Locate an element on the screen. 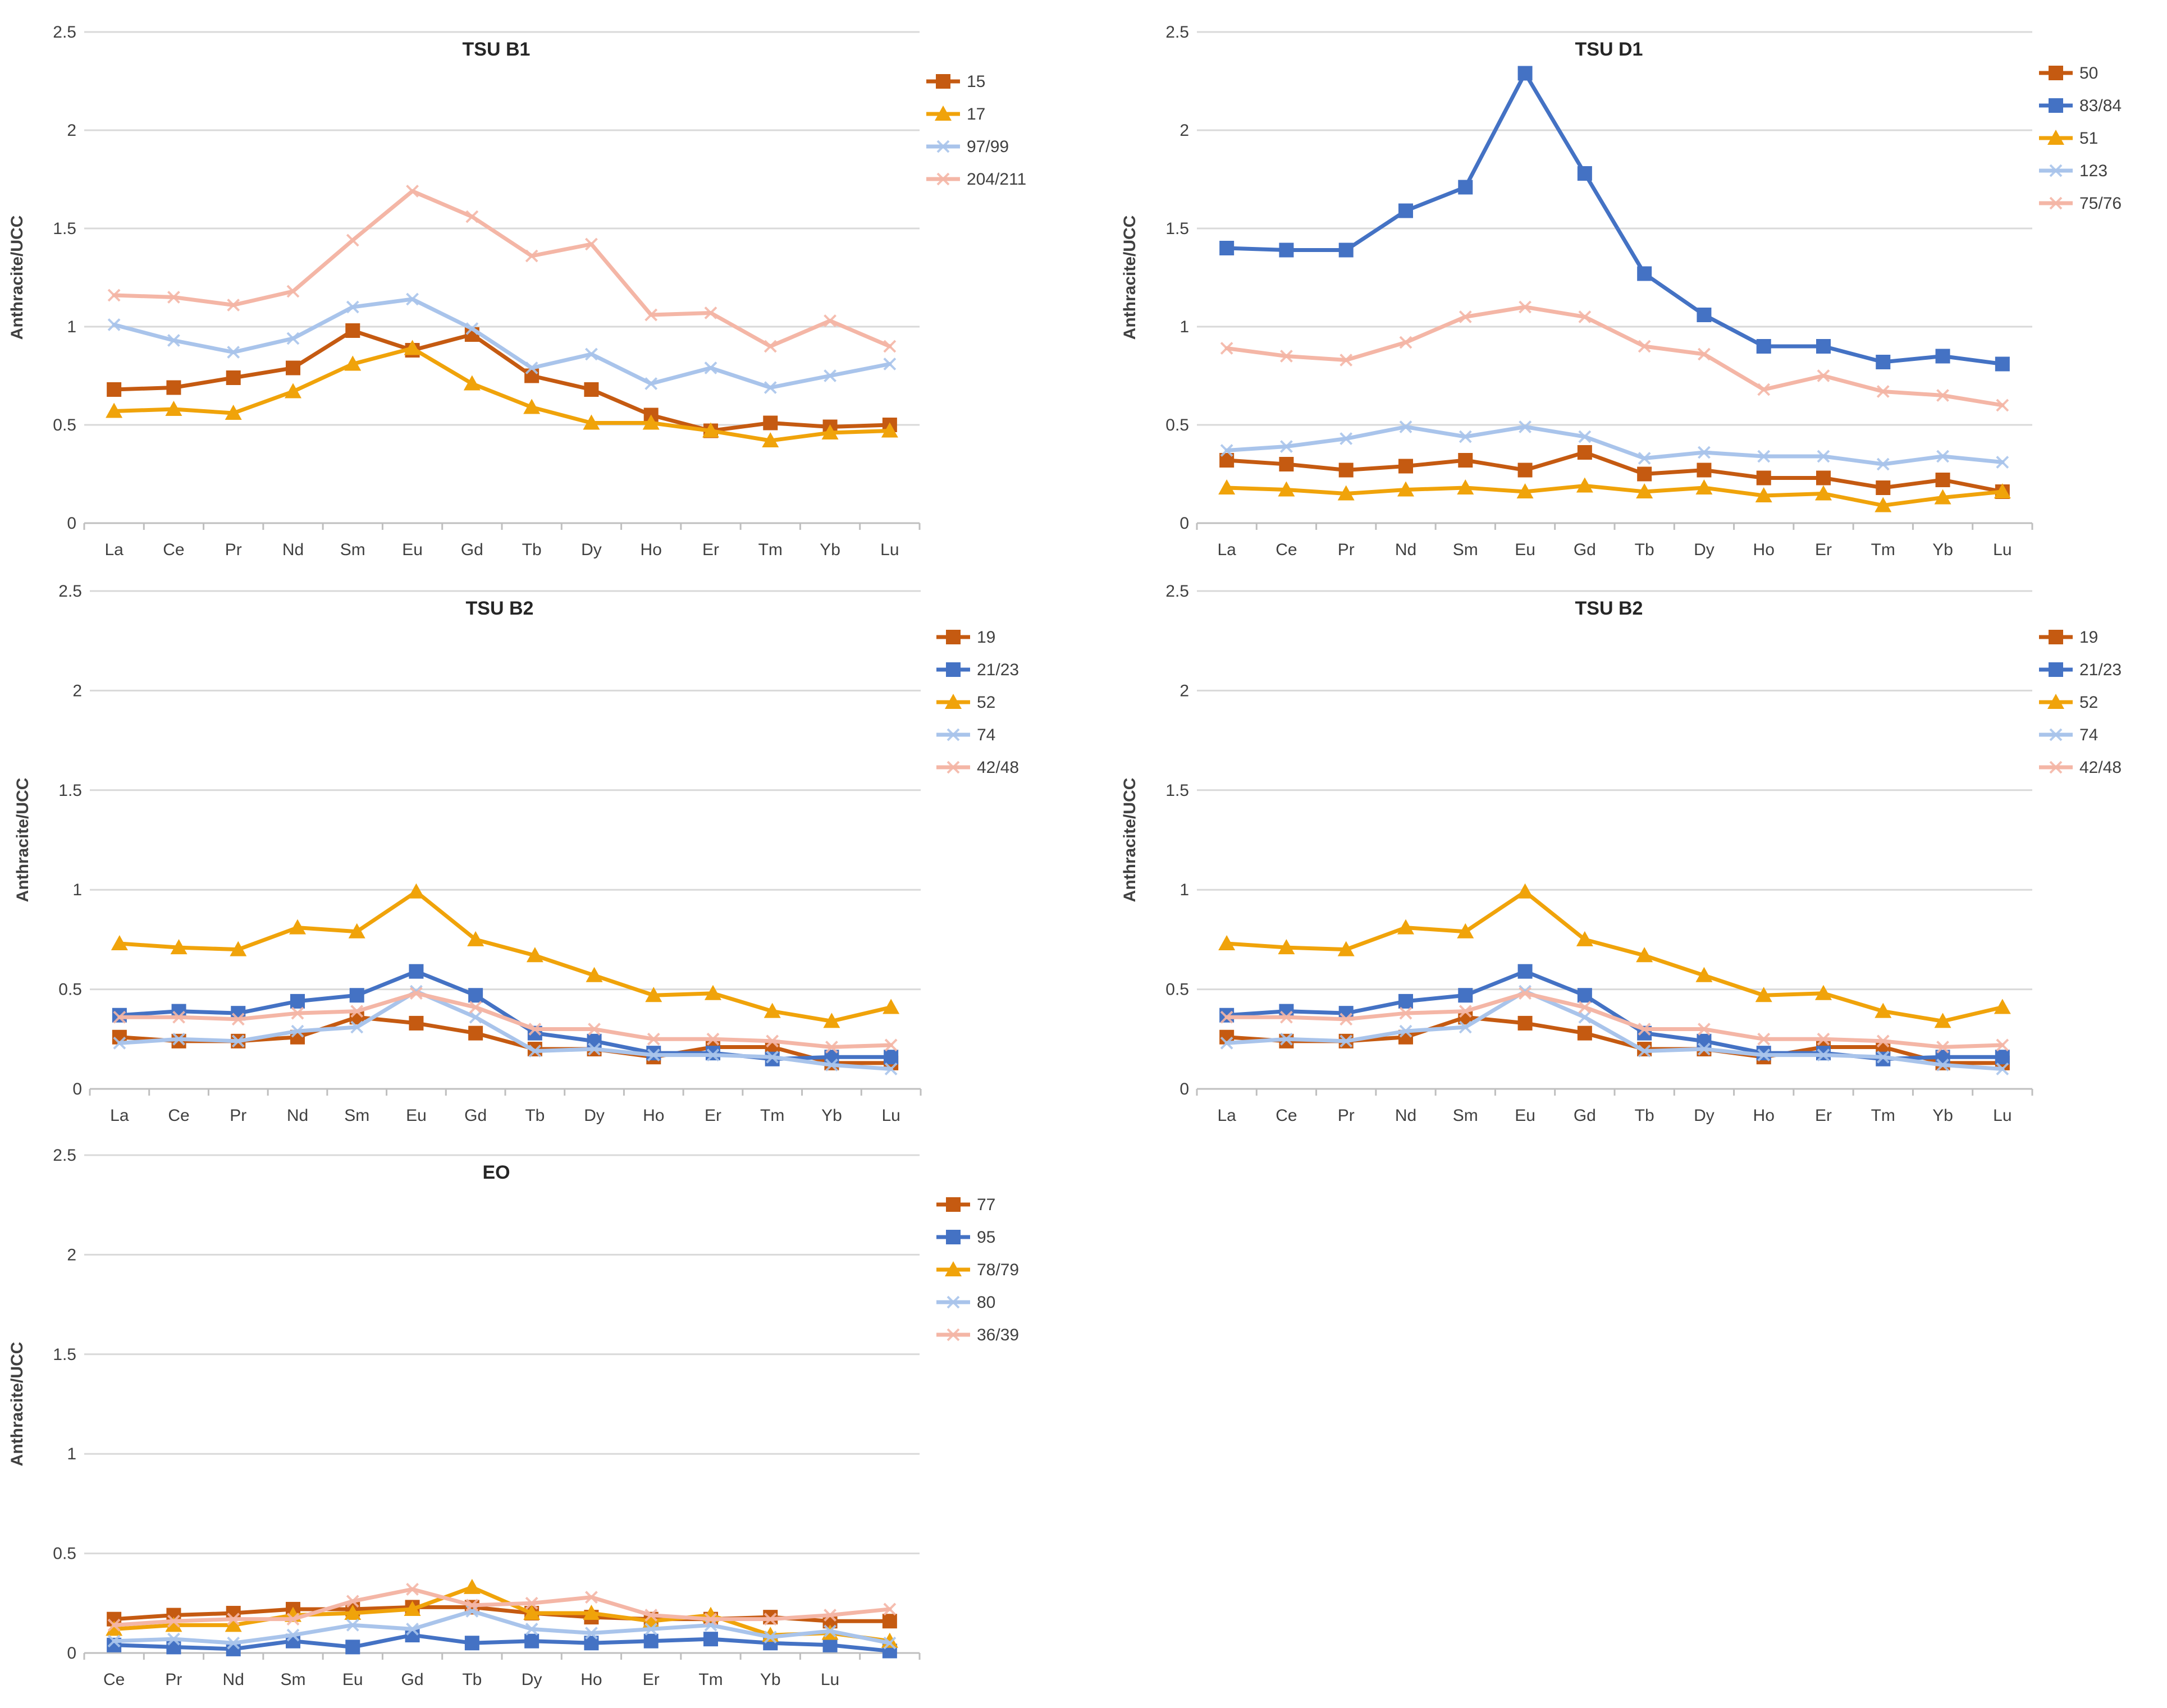 The height and width of the screenshot is (1708, 2167). legend-item: 51 is located at coordinates (2068, 138).